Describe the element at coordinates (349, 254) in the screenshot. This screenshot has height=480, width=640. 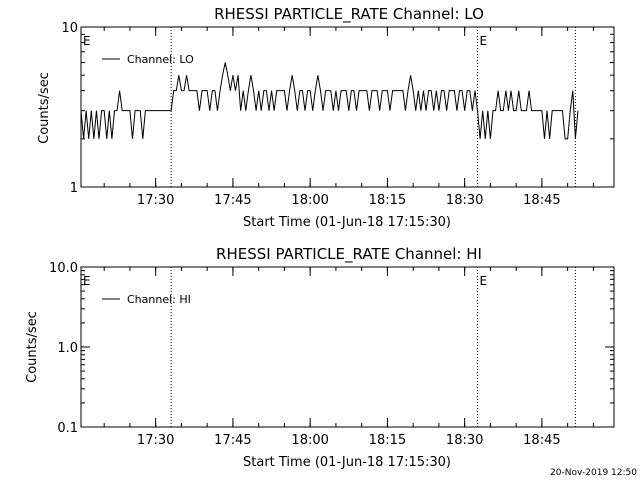
I see `chart-title: RHESSI PARTICLE_RATE Channel: HI` at that location.